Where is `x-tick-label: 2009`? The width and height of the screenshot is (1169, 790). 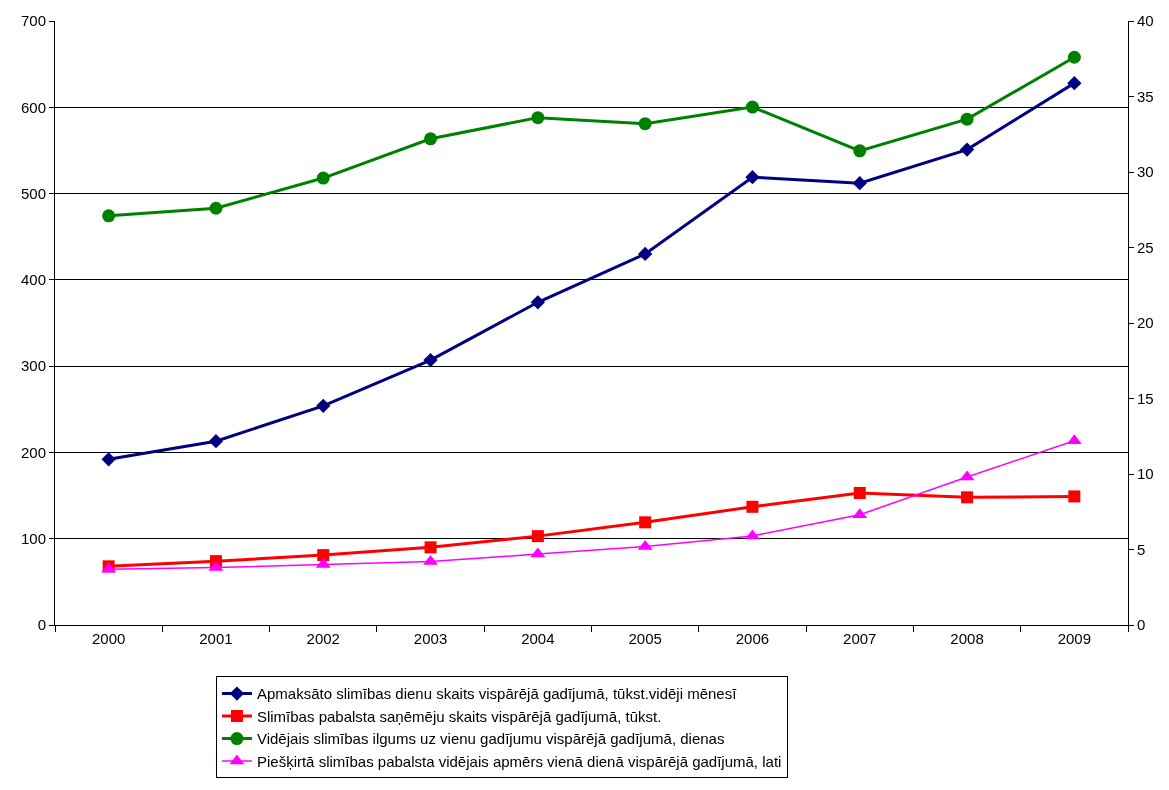 x-tick-label: 2009 is located at coordinates (1074, 638).